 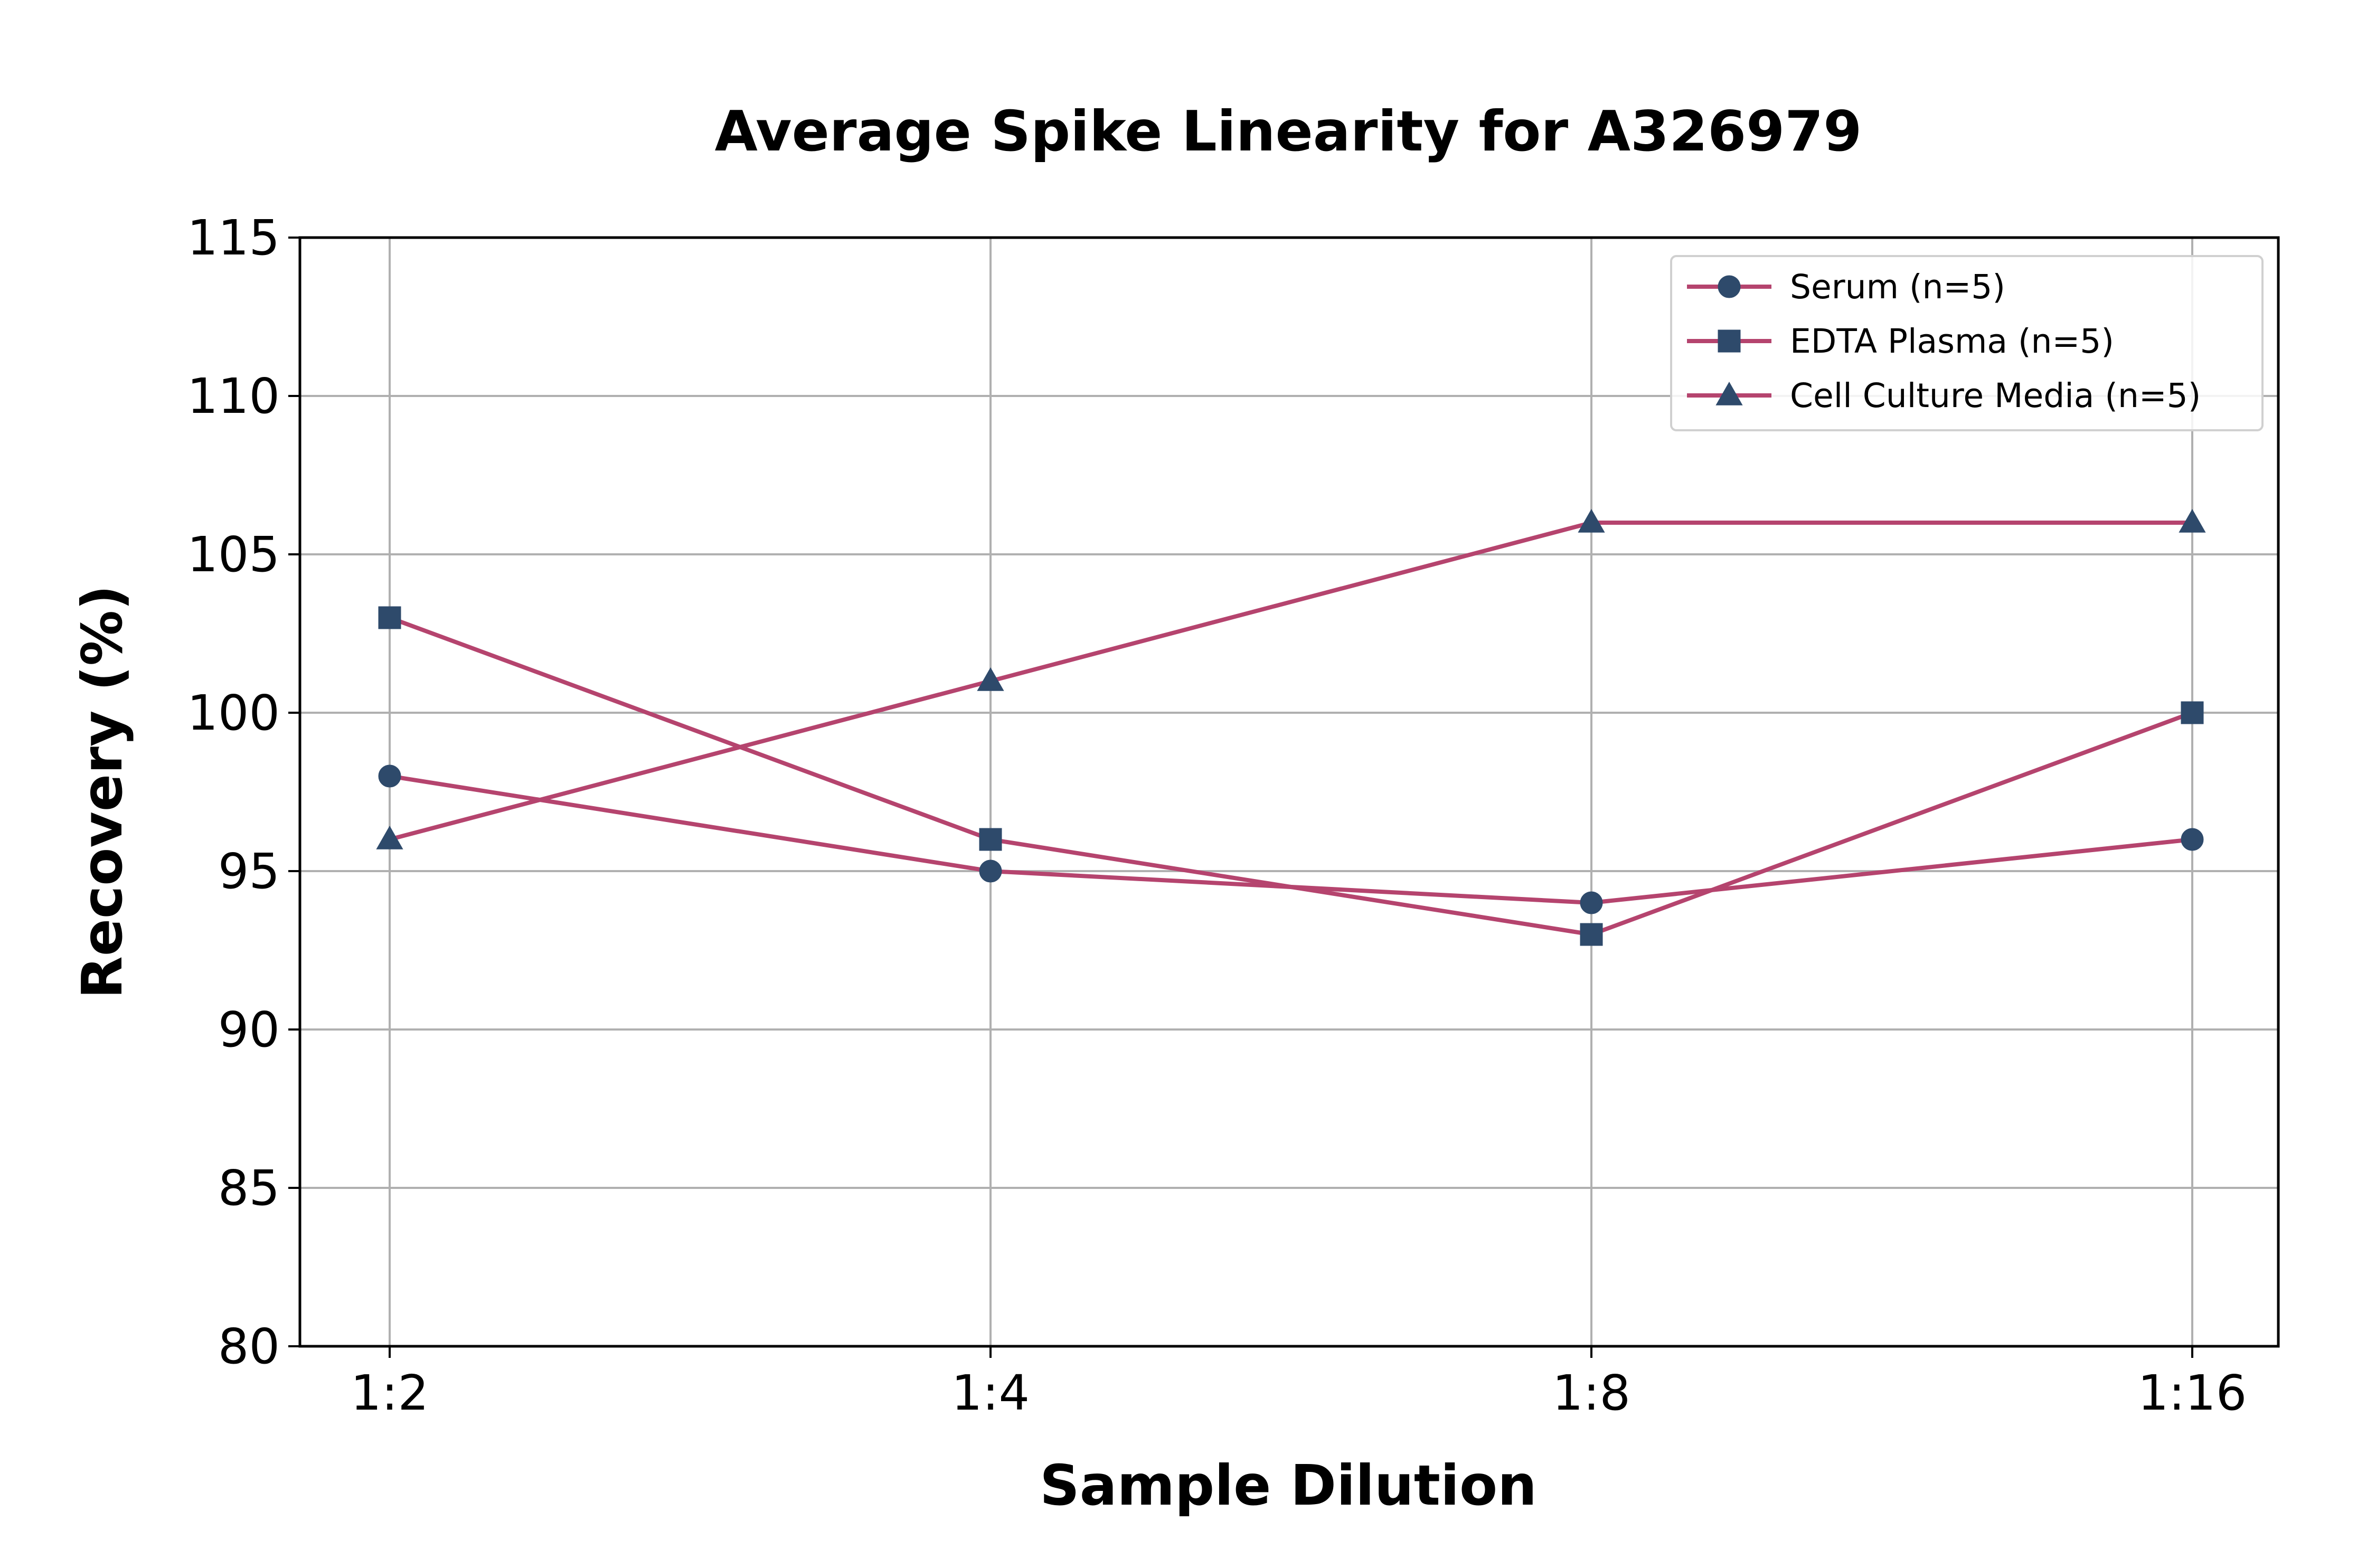 What do you see at coordinates (1730, 286) in the screenshot?
I see `legend-marker-circle` at bounding box center [1730, 286].